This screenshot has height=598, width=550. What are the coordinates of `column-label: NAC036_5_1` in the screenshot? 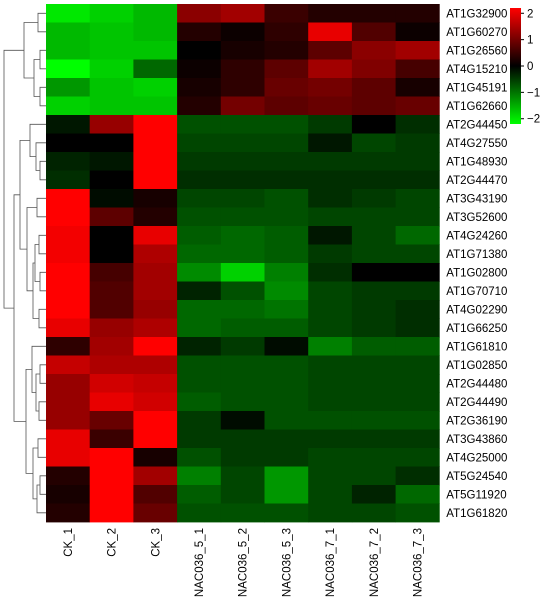 It's located at (200, 562).